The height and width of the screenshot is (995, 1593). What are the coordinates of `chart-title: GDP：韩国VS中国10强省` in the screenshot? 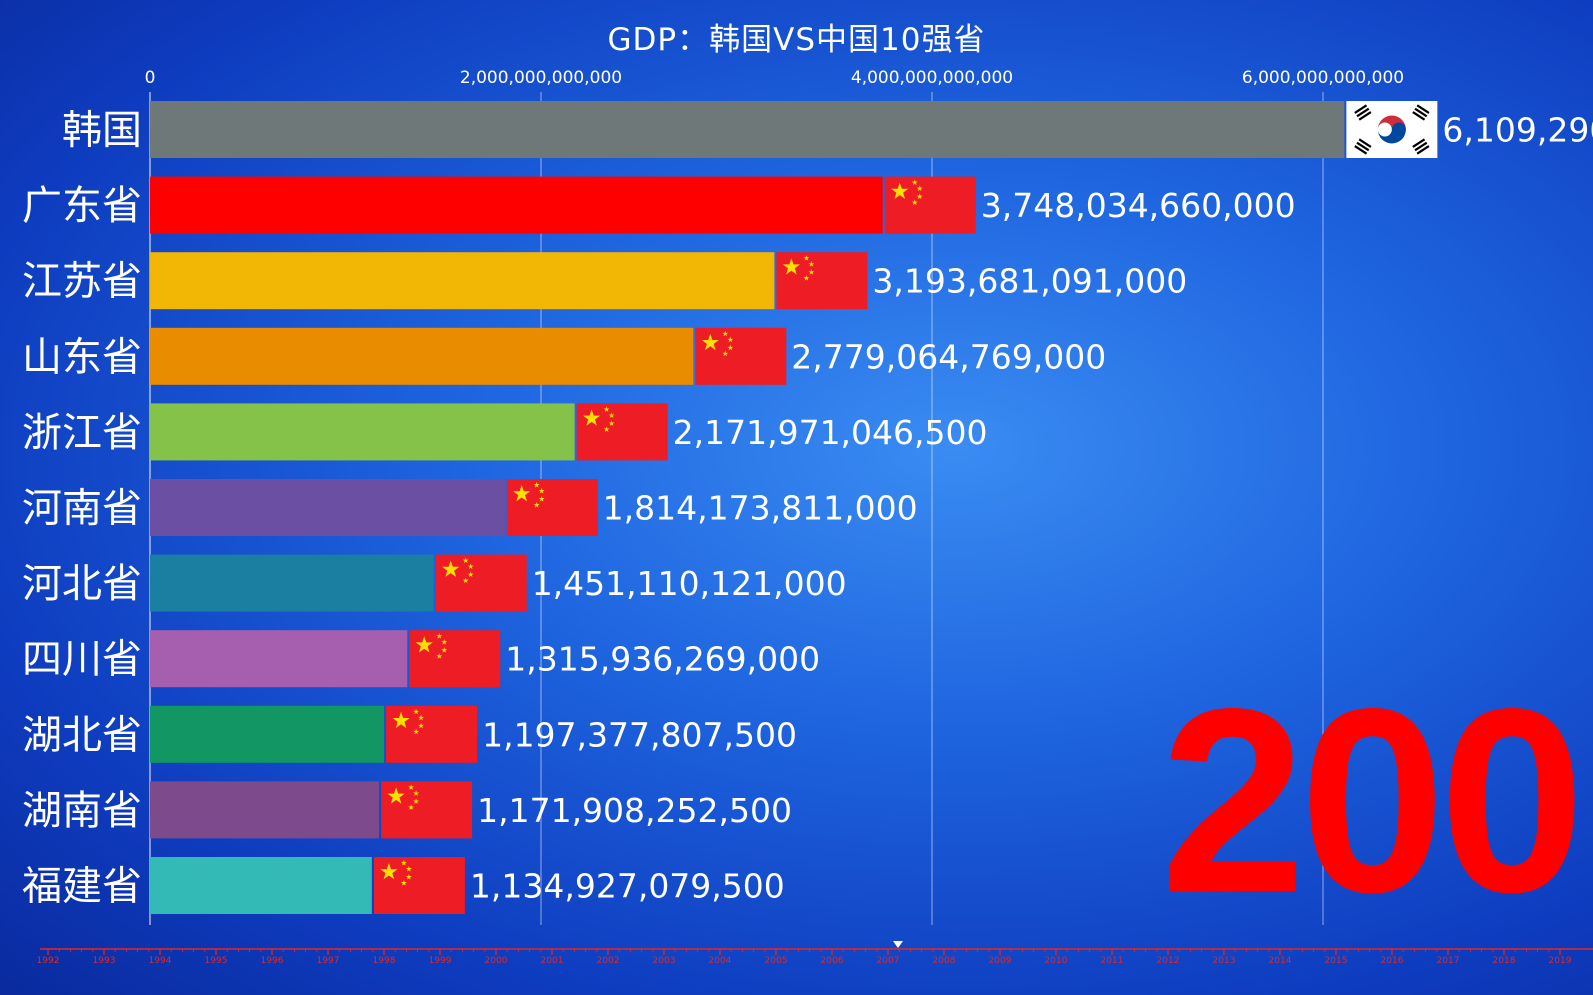 It's located at (796, 40).